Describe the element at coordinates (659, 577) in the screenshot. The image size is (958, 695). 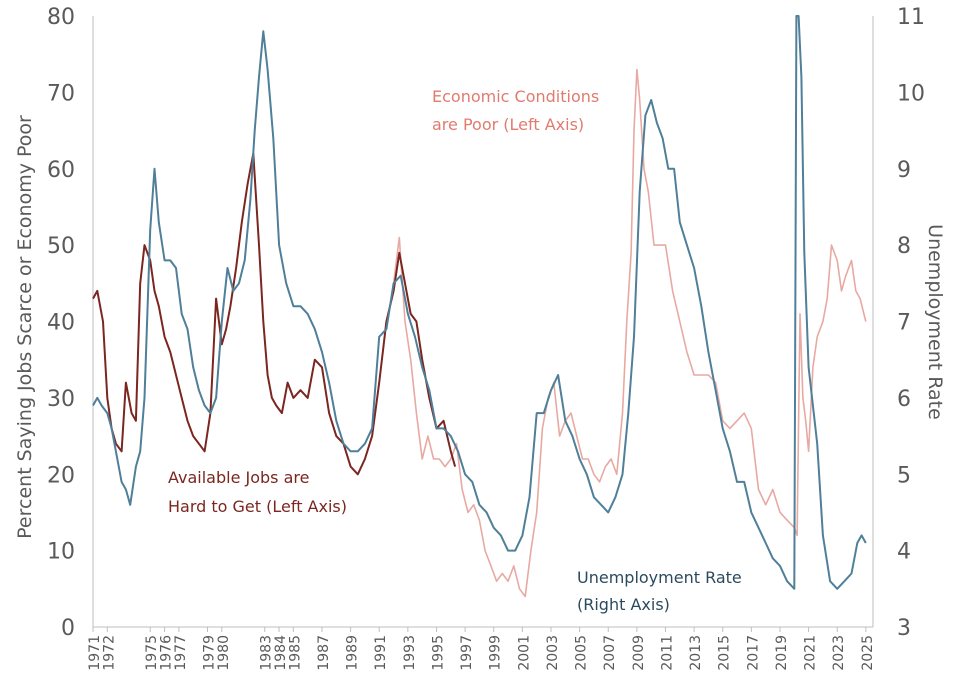
I see `annotation-unemp-line1: Unemployment Rate` at that location.